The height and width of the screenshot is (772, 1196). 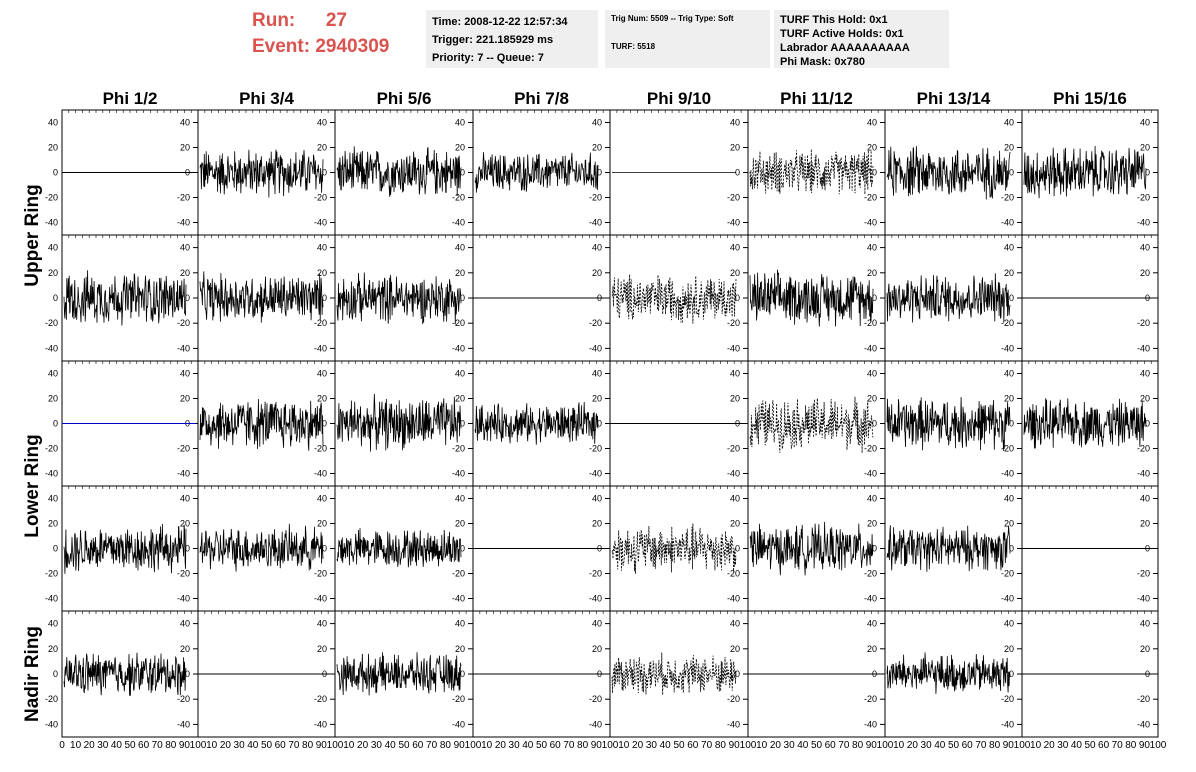 What do you see at coordinates (679, 98) in the screenshot?
I see `column-title: Phi 9/10` at bounding box center [679, 98].